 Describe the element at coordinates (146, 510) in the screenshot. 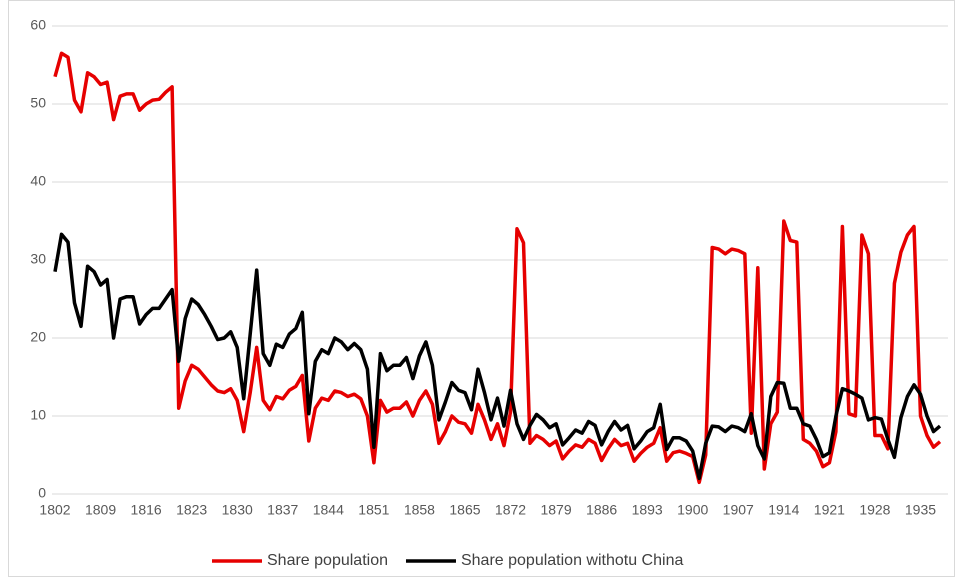

I see `x-tick-label: 1816` at that location.